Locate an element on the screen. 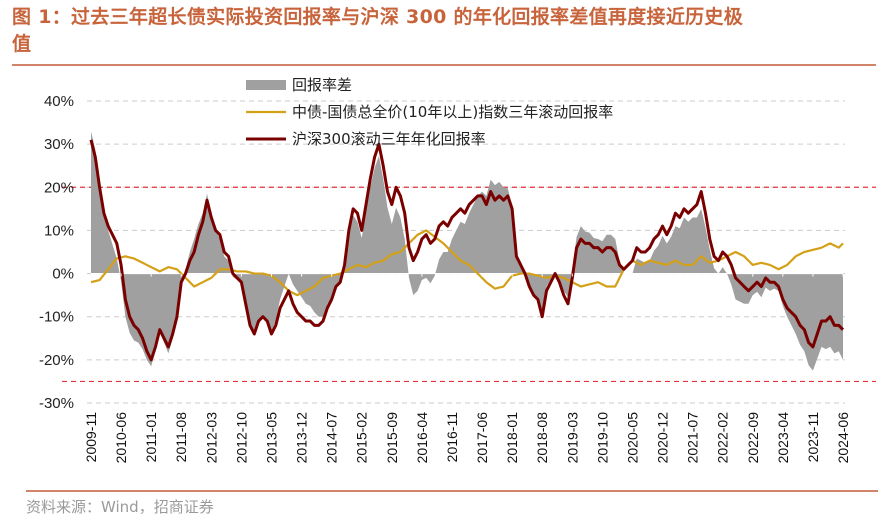  legend-swatch-diff is located at coordinates (266, 85).